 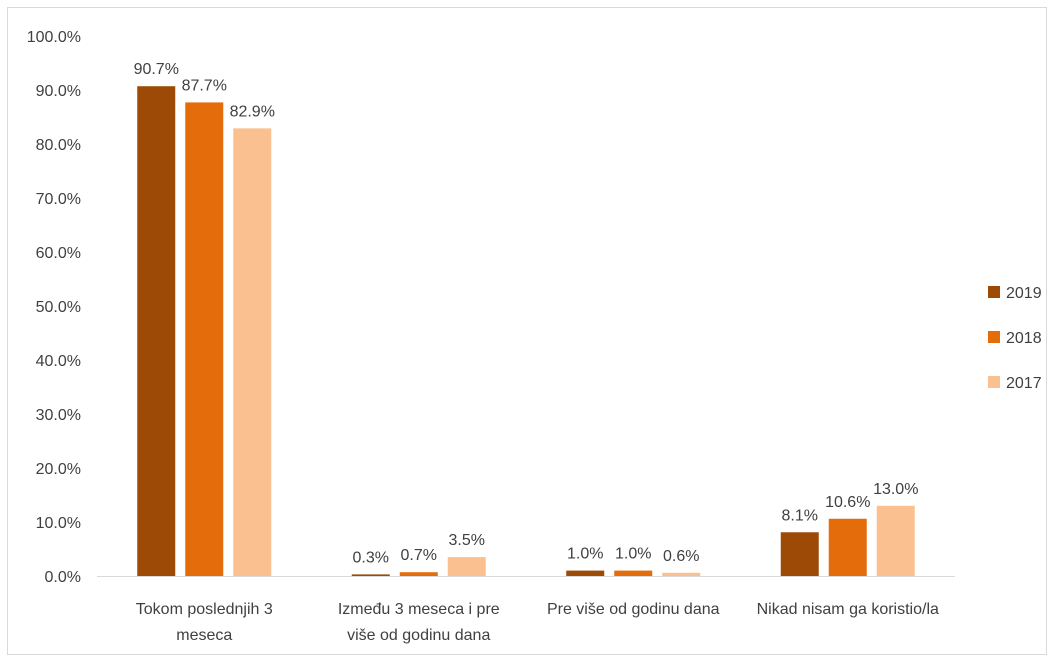 What do you see at coordinates (994, 337) in the screenshot?
I see `legend-swatch-2018` at bounding box center [994, 337].